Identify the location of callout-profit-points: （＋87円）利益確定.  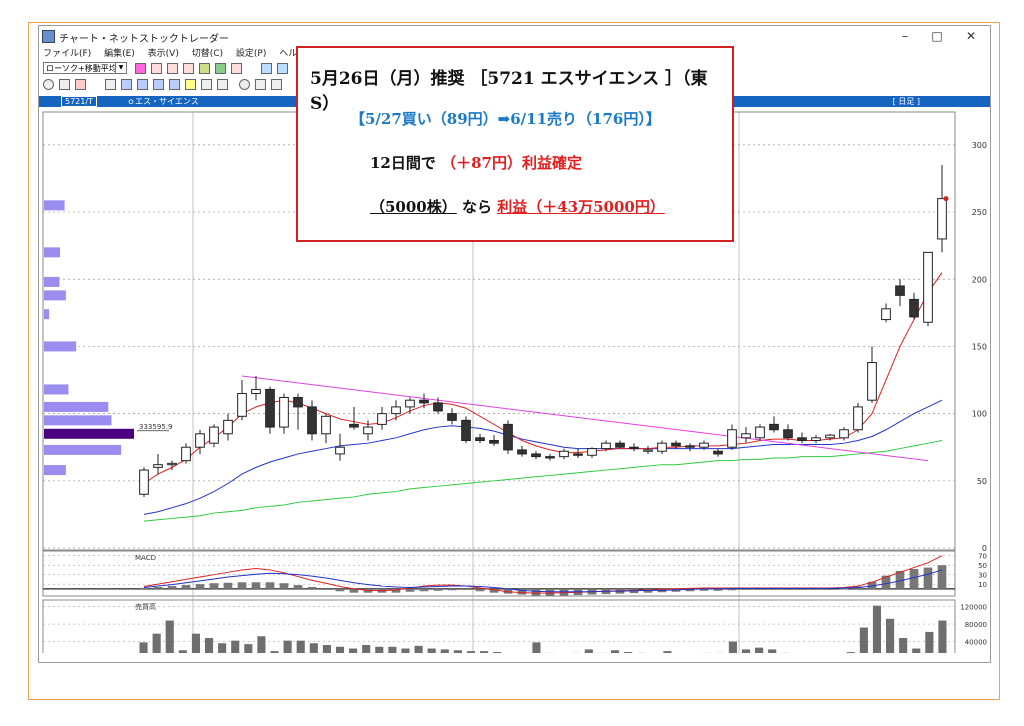
(511, 163).